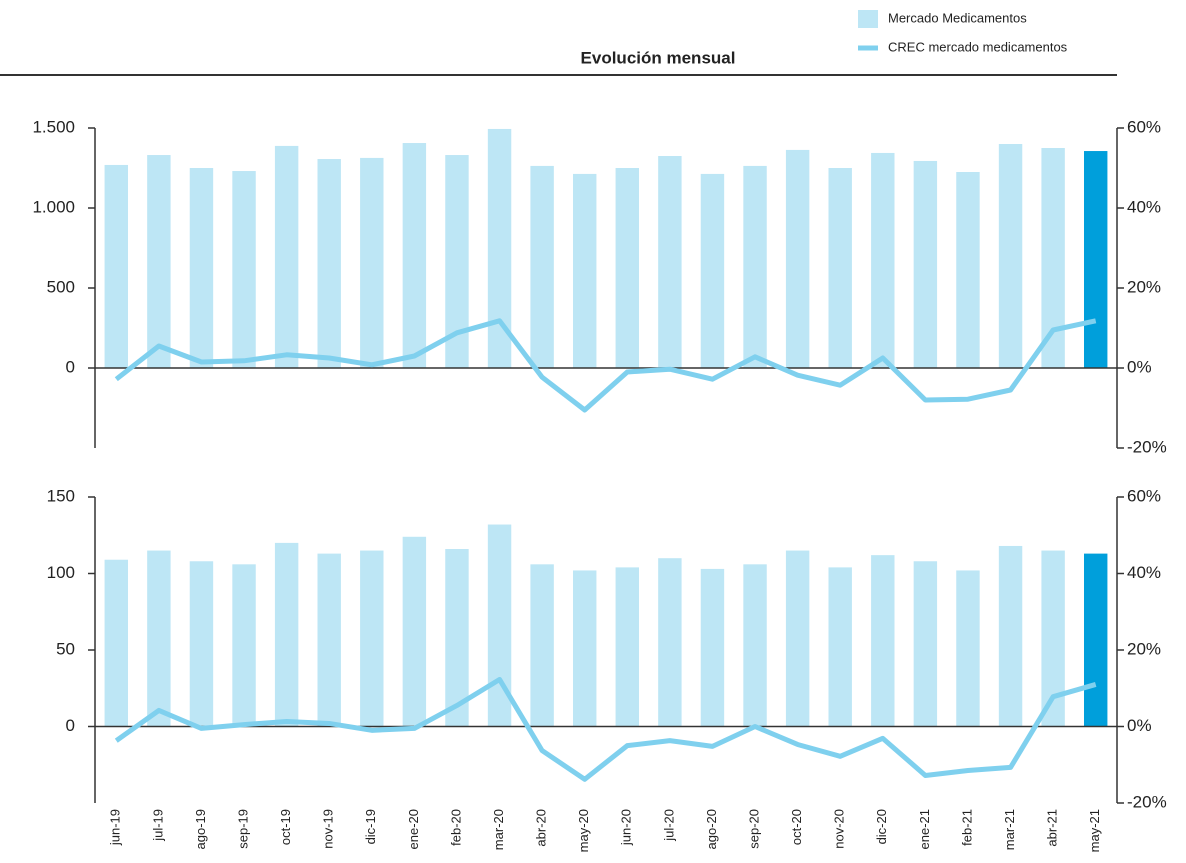  I want to click on x-tick-label: ene-21, so click(924, 829).